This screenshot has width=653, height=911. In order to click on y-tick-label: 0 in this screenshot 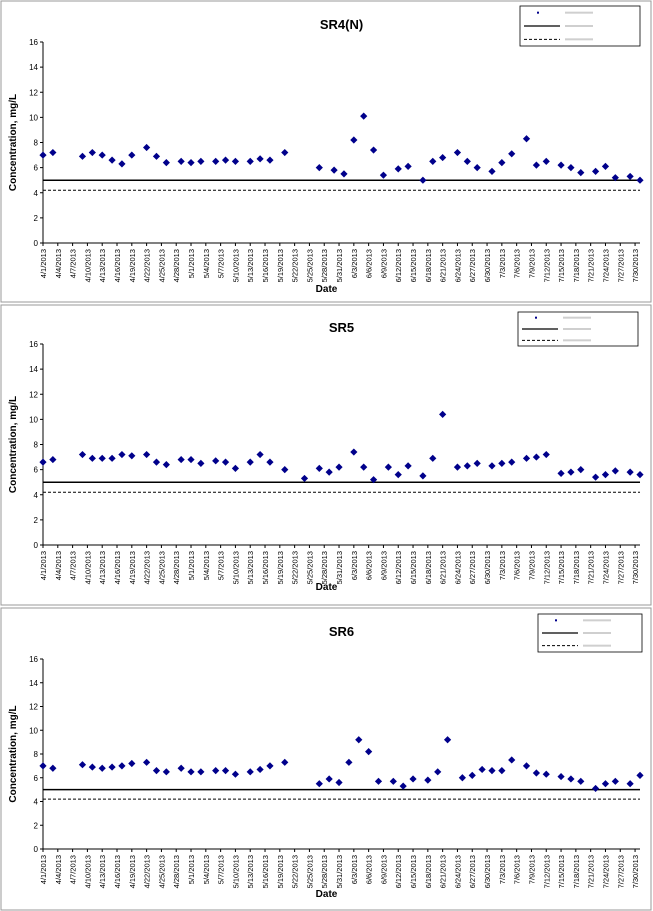, I will do `click(36, 545)`.